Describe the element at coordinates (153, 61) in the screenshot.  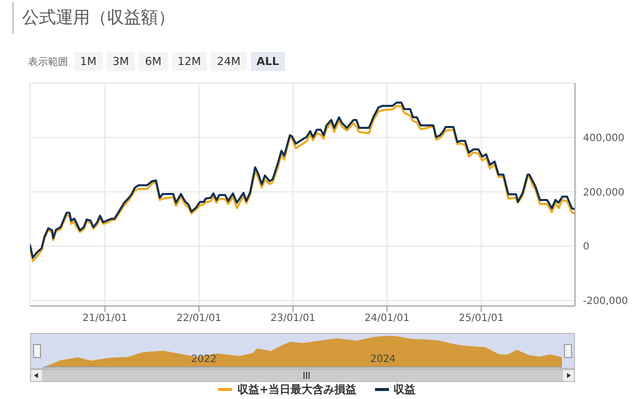
I see `range-button: 6M` at that location.